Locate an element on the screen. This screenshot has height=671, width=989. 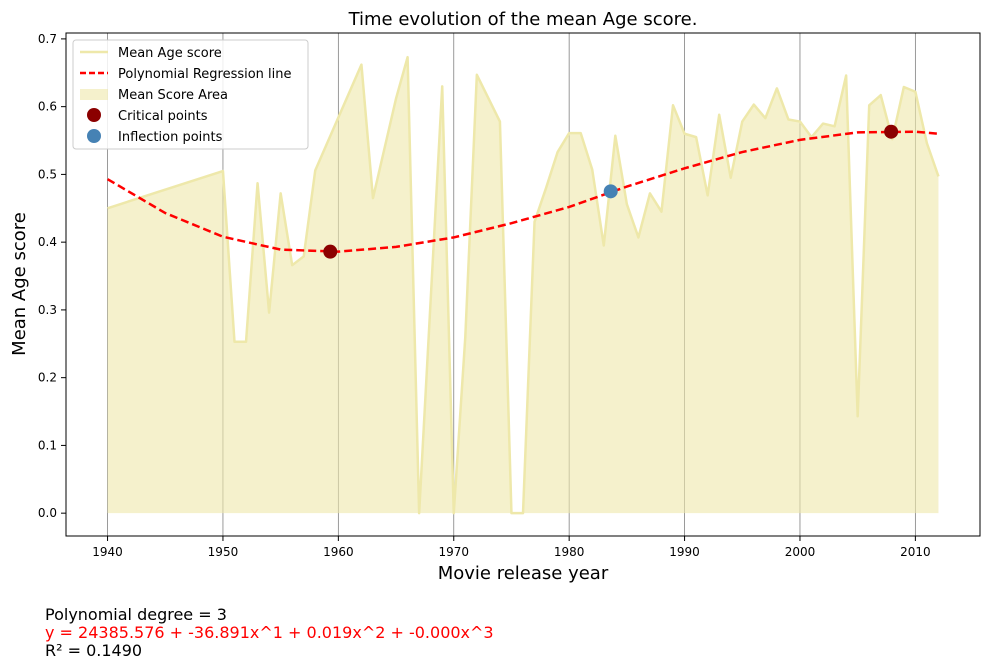
legend-box is located at coordinates (190, 94).